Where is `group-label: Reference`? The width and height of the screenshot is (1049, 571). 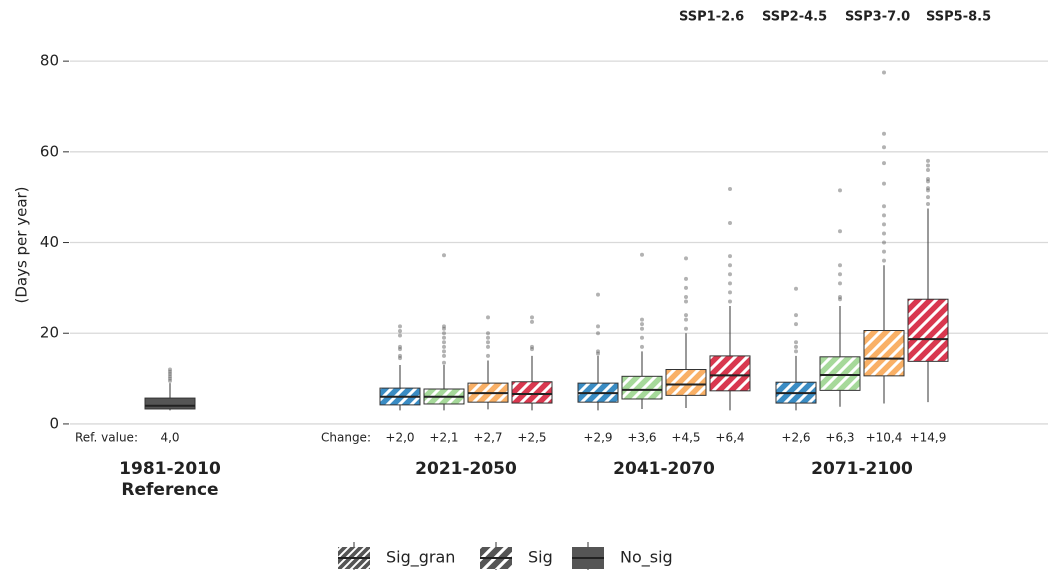 group-label: Reference is located at coordinates (169, 490).